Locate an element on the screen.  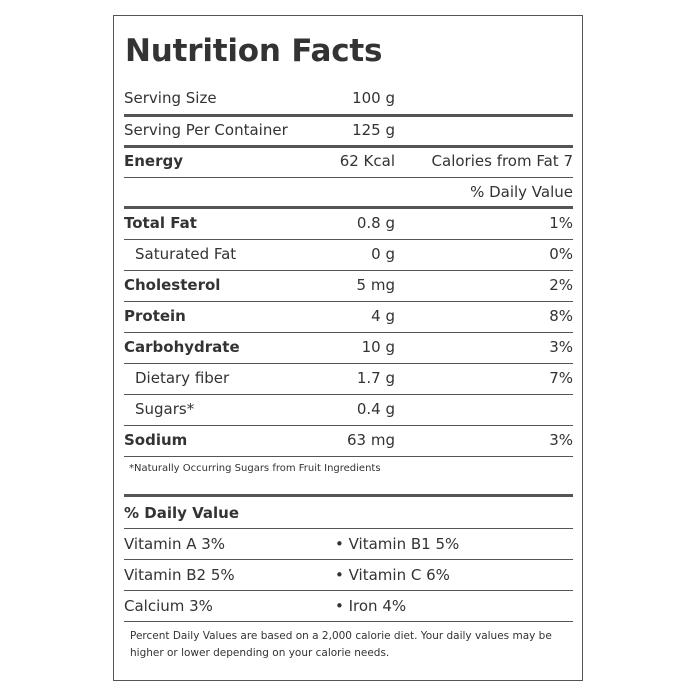
energy-row: Energy 62 Kcal Calories from Fat 7 is located at coordinates (348, 161).